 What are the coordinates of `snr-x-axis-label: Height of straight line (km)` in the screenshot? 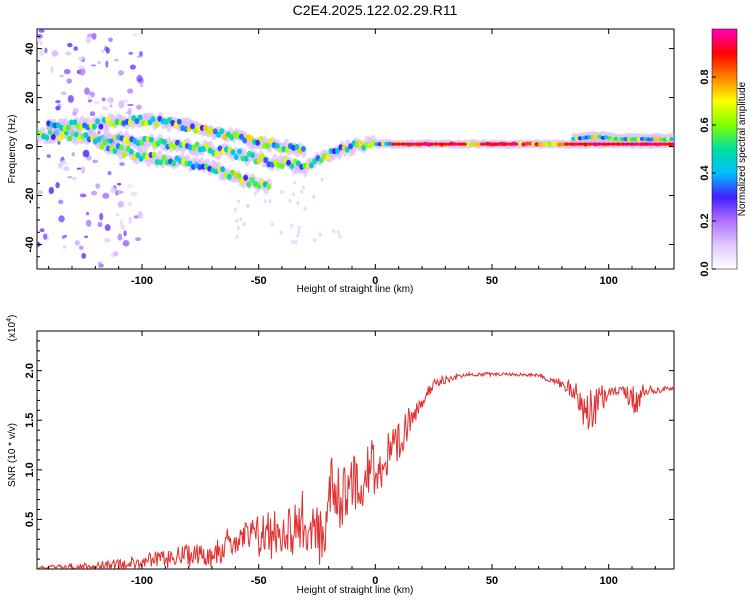 It's located at (355, 590).